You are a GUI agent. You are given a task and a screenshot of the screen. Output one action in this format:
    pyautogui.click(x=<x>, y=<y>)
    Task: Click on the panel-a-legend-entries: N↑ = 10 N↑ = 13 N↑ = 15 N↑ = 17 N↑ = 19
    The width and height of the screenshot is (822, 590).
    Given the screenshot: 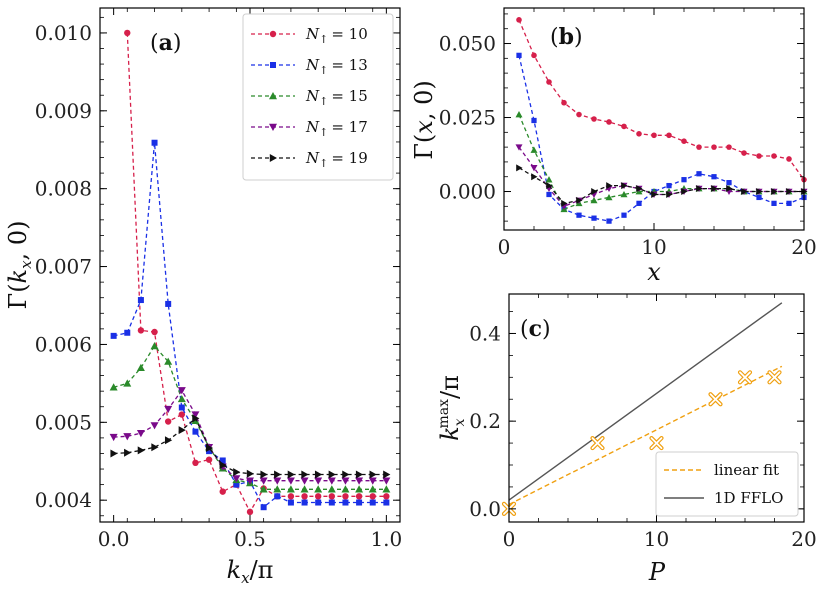 What is the action you would take?
    pyautogui.click(x=309, y=97)
    